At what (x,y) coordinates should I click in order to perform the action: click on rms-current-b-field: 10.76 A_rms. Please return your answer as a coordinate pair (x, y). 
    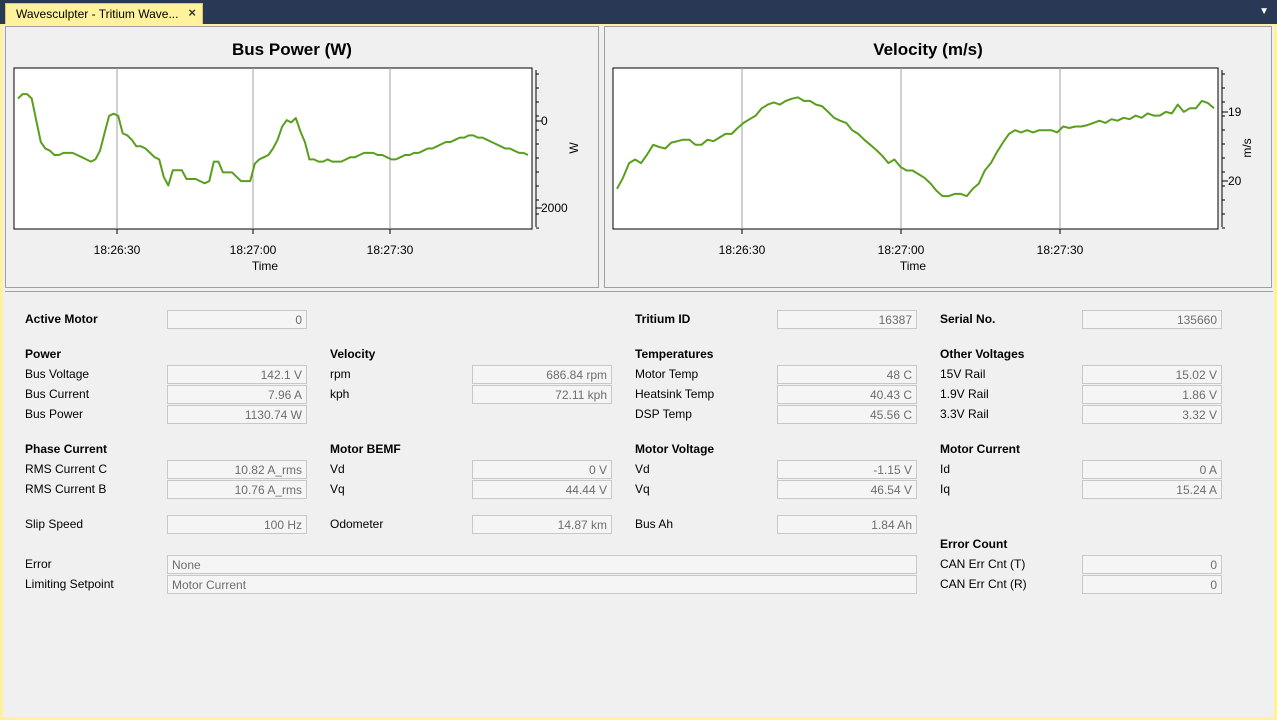
    Looking at the image, I should click on (237, 489).